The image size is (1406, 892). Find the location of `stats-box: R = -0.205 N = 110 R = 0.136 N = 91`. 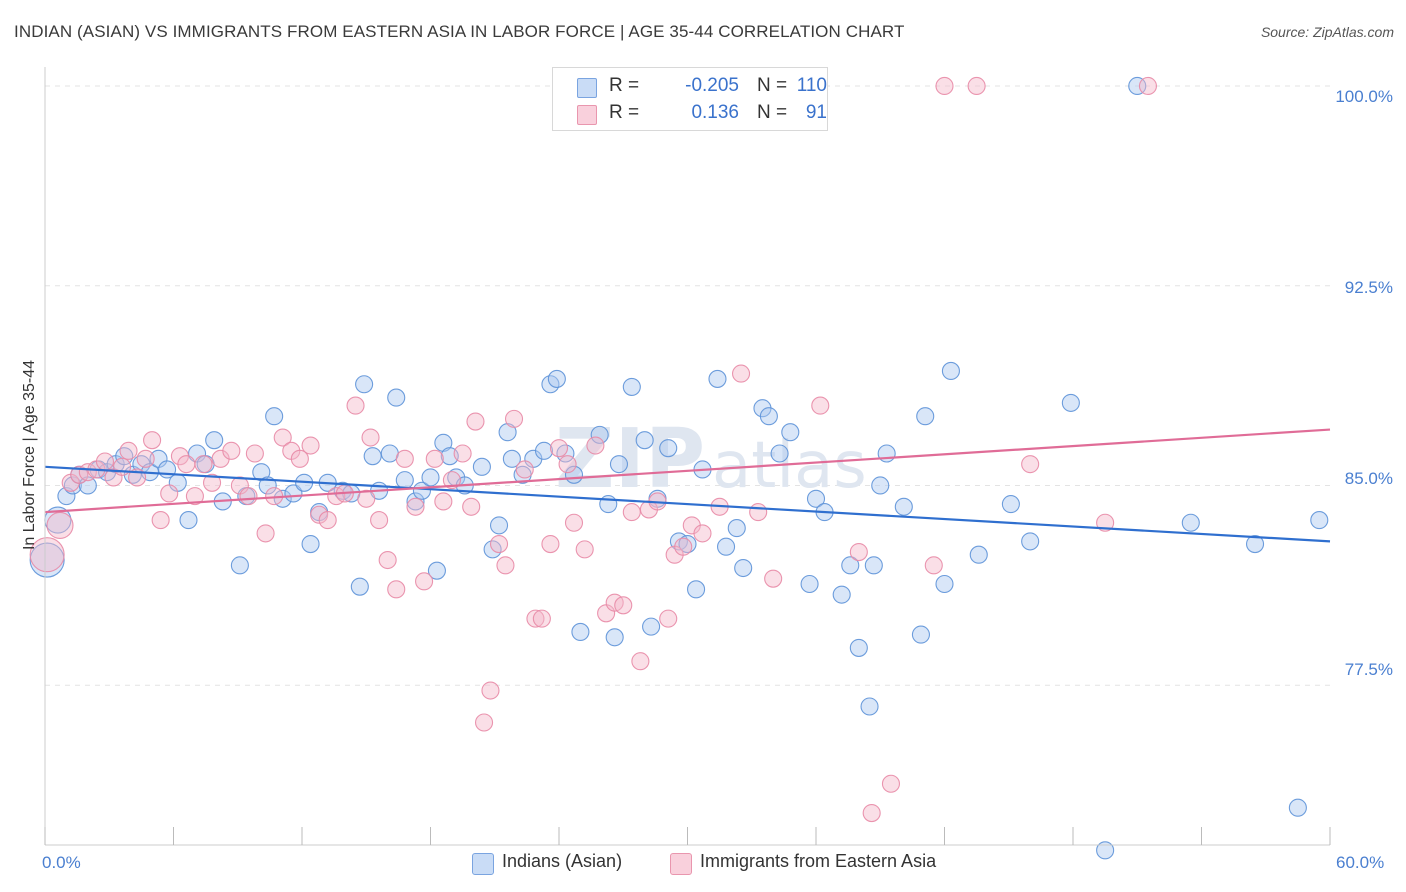

stats-box: R = -0.205 N = 110 R = 0.136 N = 91 is located at coordinates (690, 99).